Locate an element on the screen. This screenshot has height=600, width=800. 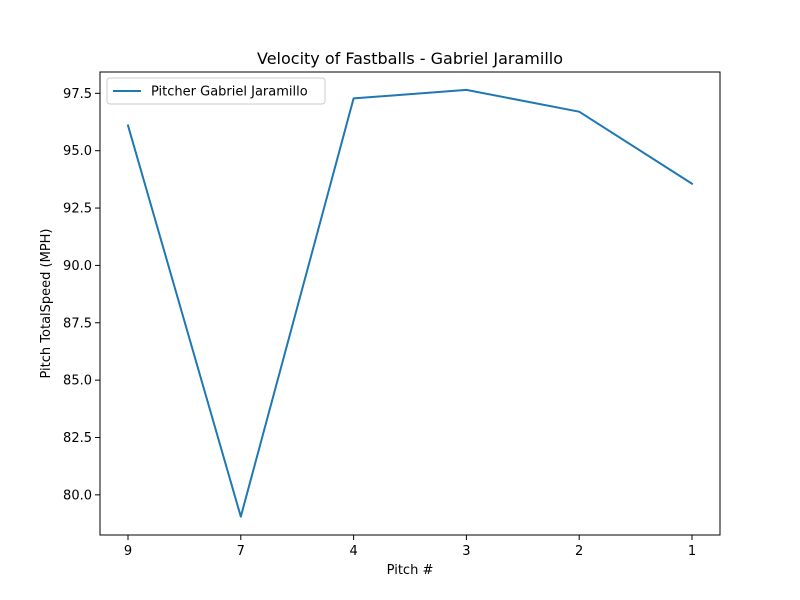
y-tick-label: 97.5 is located at coordinates (77, 94).